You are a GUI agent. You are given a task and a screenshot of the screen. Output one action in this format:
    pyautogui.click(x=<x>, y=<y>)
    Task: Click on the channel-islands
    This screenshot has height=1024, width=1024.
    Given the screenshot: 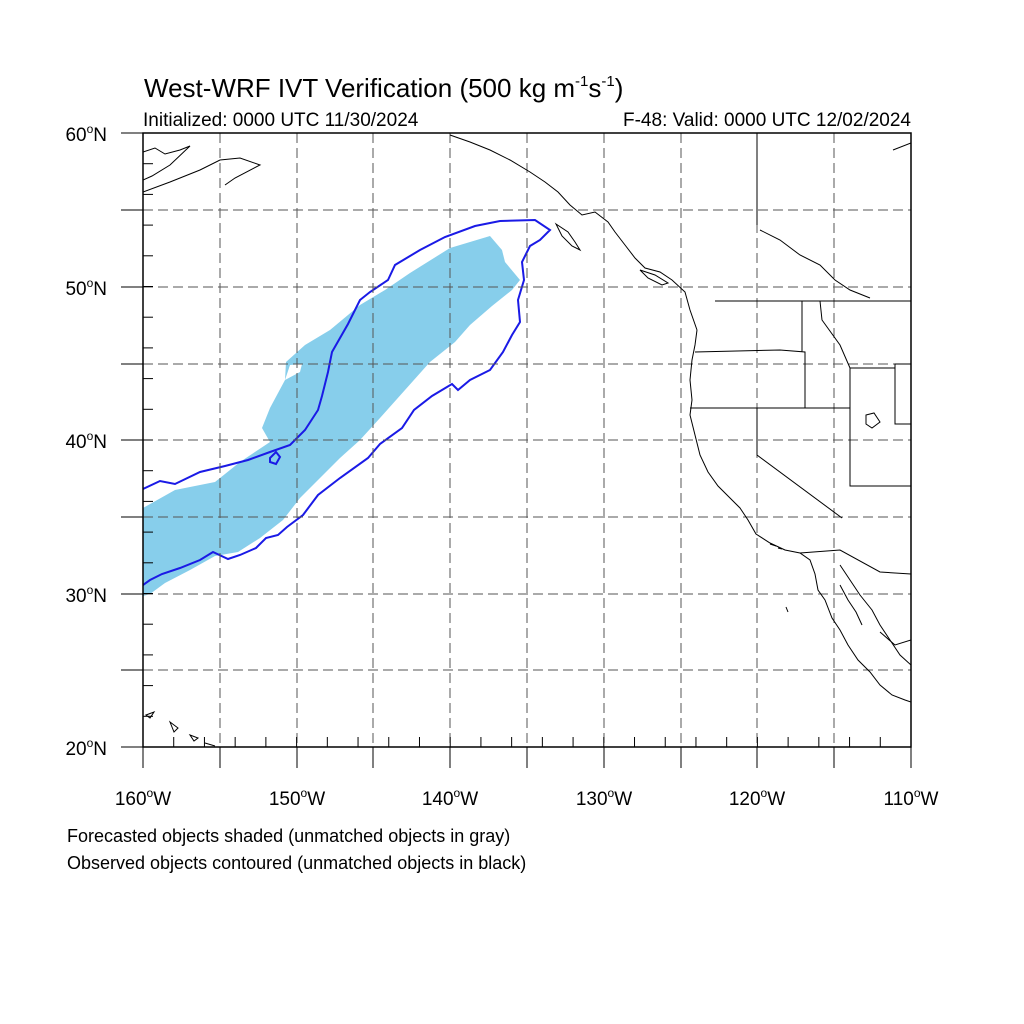 What is the action you would take?
    pyautogui.click(x=779, y=578)
    